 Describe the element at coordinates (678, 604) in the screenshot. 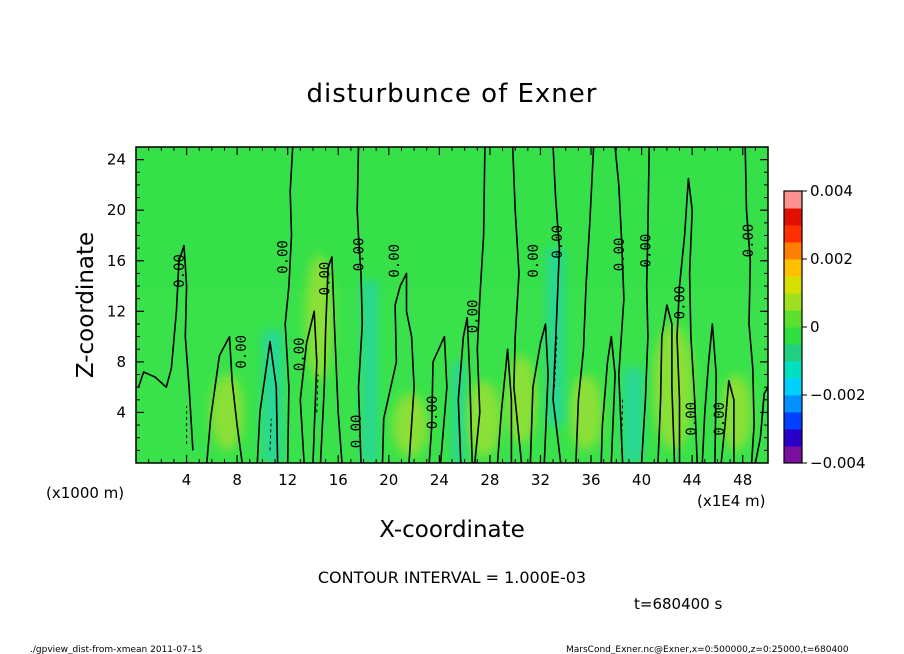

I see `time-label: t=680400 s` at that location.